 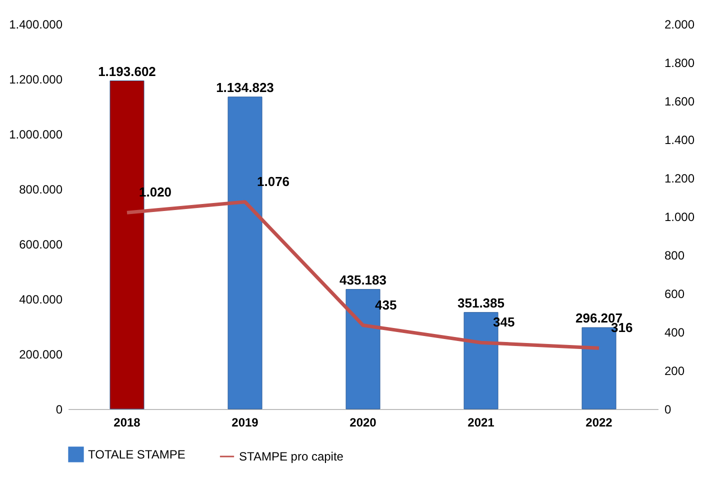 I want to click on x-tick-label: 2020, so click(x=363, y=423).